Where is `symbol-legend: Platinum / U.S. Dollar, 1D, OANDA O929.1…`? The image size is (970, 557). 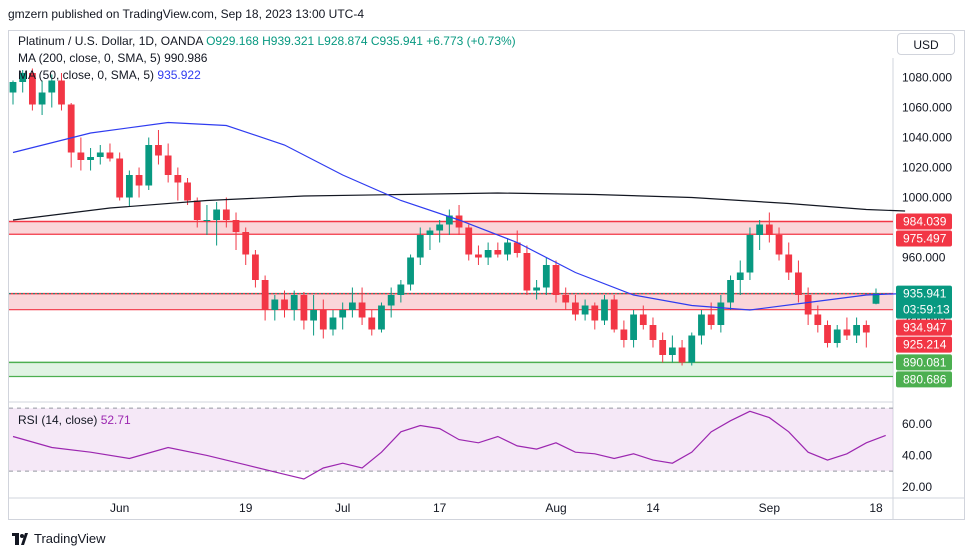
symbol-legend: Platinum / U.S. Dollar, 1D, OANDA O929.1… is located at coordinates (267, 41).